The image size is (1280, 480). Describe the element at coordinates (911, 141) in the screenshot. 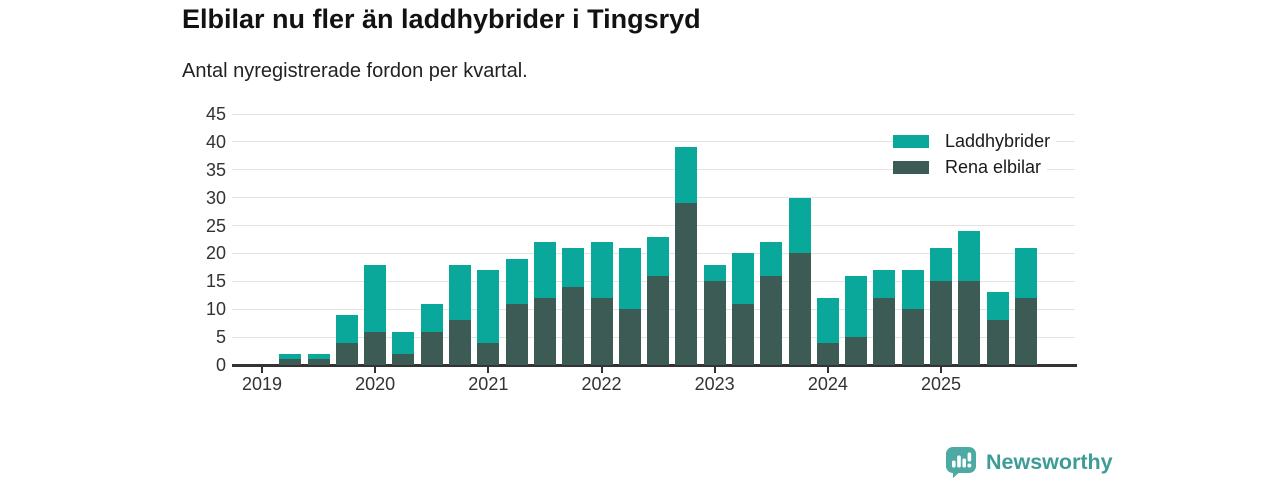

I see `legend-swatch-laddhybrider` at that location.